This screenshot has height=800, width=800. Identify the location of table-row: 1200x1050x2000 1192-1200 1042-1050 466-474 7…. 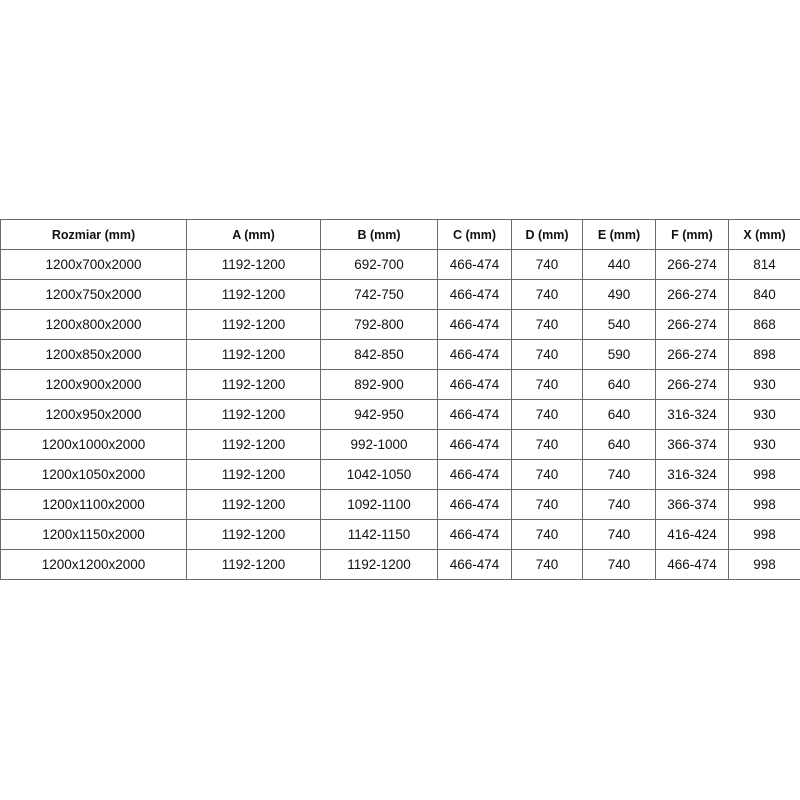
(400, 474).